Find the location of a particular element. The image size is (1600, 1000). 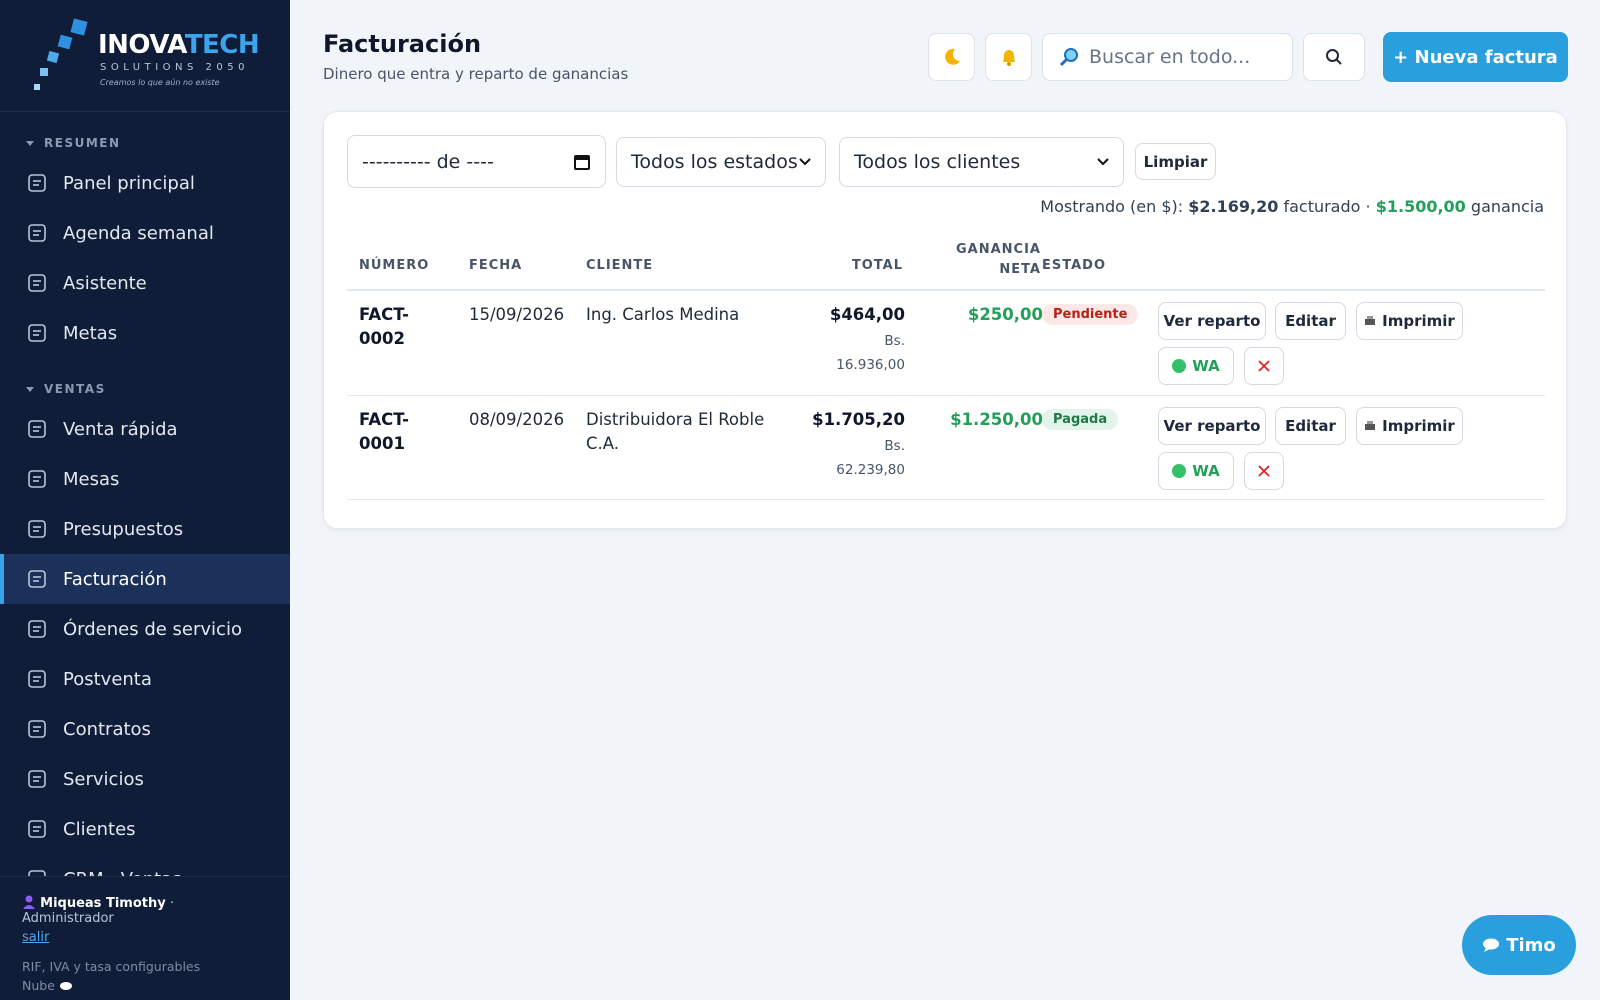

status-value: Todos los estados is located at coordinates (714, 162).